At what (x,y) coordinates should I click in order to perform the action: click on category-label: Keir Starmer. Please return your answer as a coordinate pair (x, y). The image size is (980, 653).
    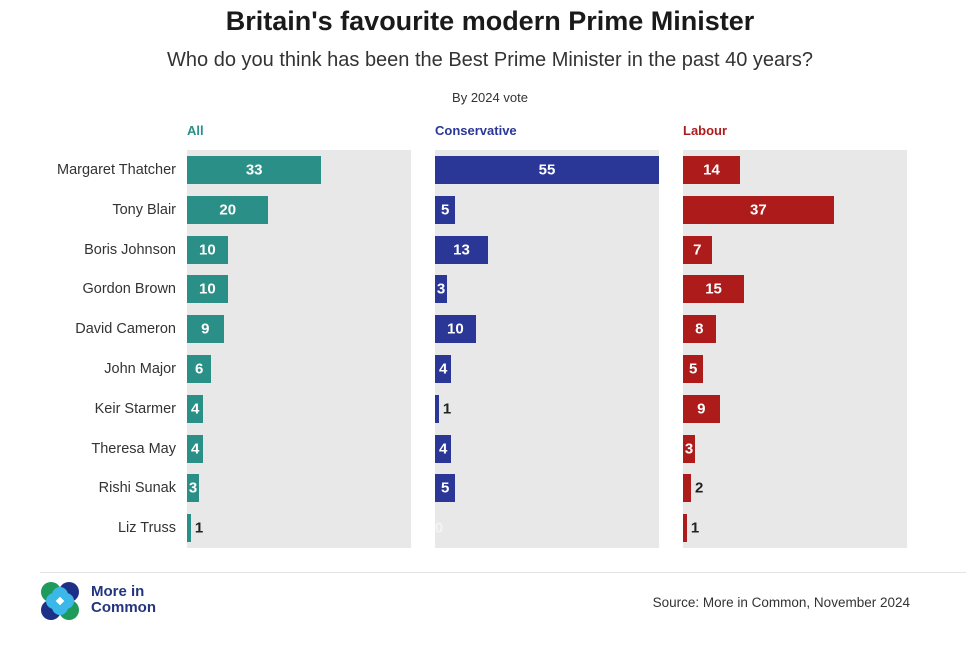
    Looking at the image, I should click on (135, 408).